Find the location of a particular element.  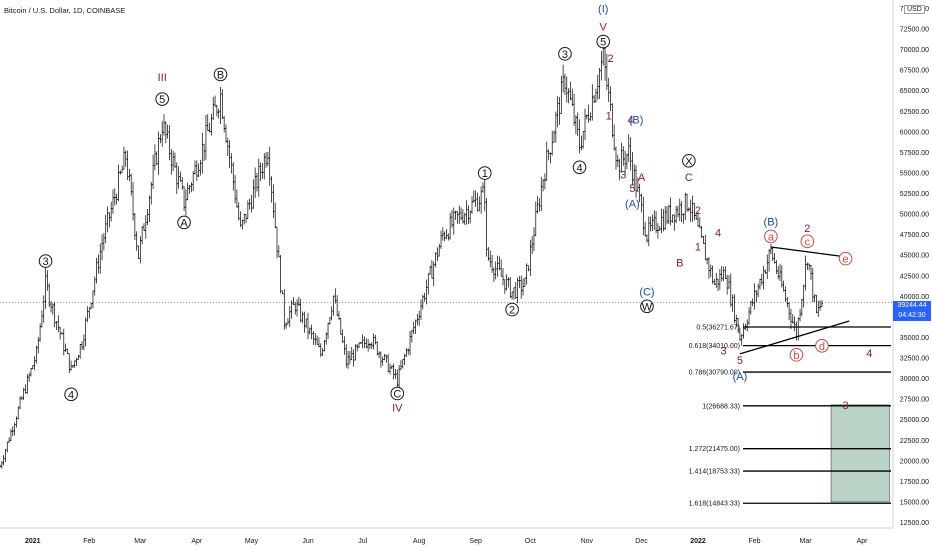

x-tick-label: Jul is located at coordinates (362, 541).